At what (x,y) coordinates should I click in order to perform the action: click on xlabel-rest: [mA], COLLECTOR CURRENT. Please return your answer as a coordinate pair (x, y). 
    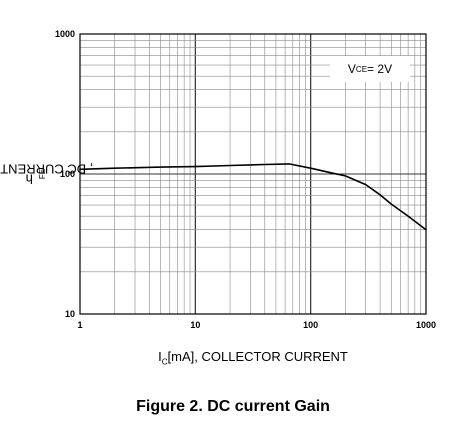
    Looking at the image, I should click on (257, 356).